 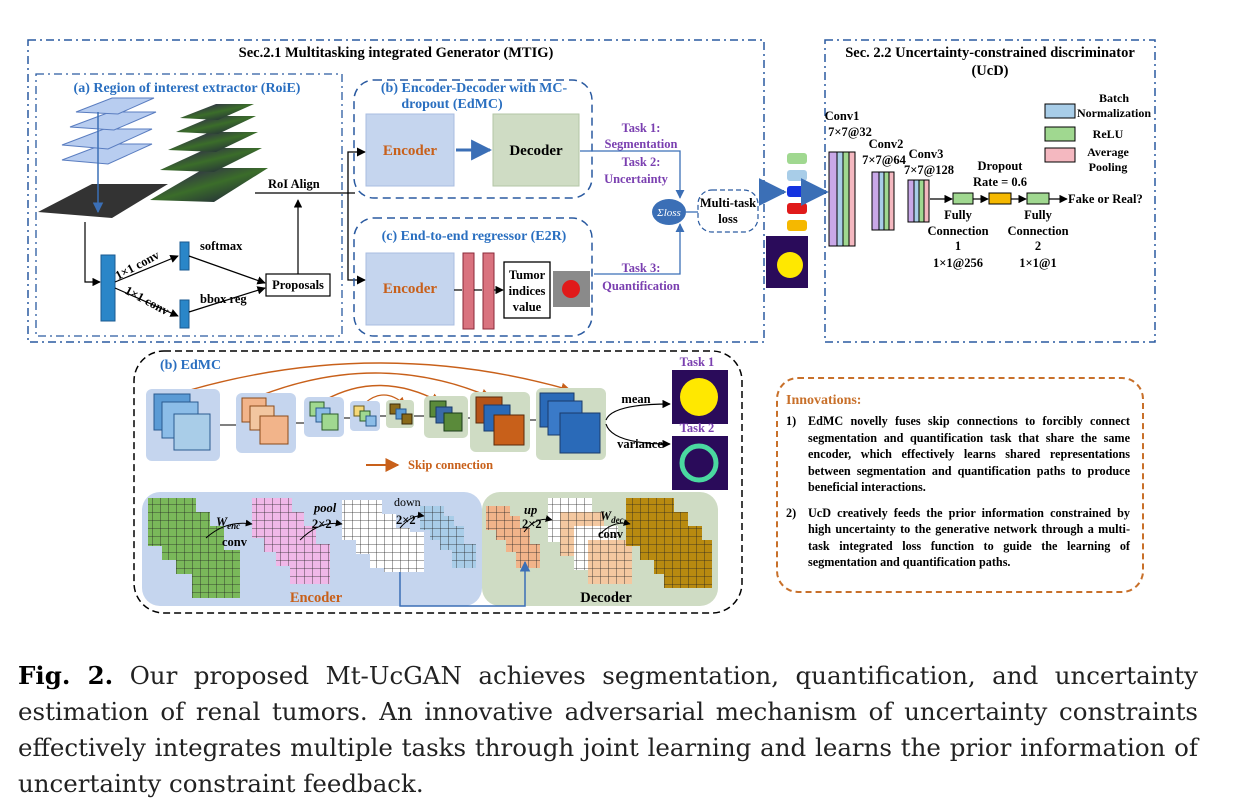 I want to click on tumor-indices-box, so click(x=527, y=290).